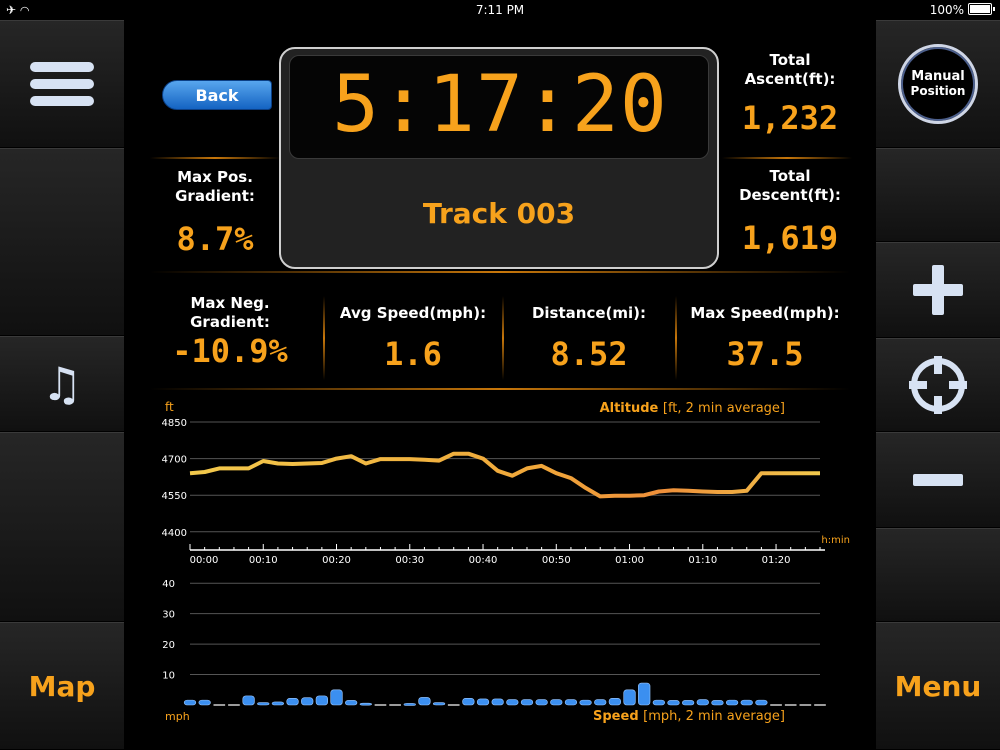  I want to click on altitude-y-unit: ft, so click(169, 407).